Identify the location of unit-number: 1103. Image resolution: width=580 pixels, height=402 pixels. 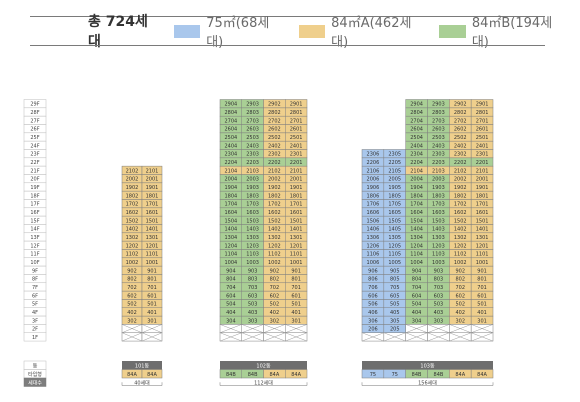
(252, 255).